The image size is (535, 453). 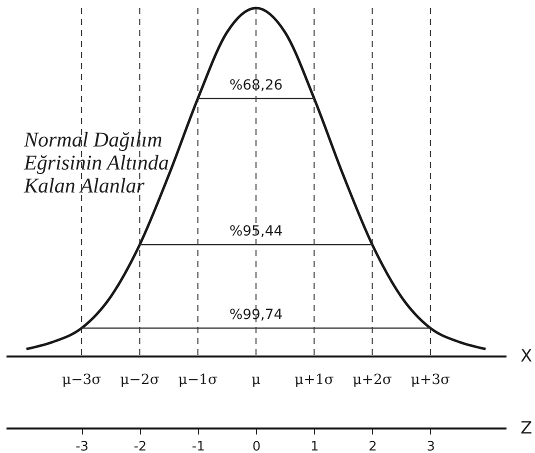 I want to click on x-tick-label: 2, so click(x=372, y=446).